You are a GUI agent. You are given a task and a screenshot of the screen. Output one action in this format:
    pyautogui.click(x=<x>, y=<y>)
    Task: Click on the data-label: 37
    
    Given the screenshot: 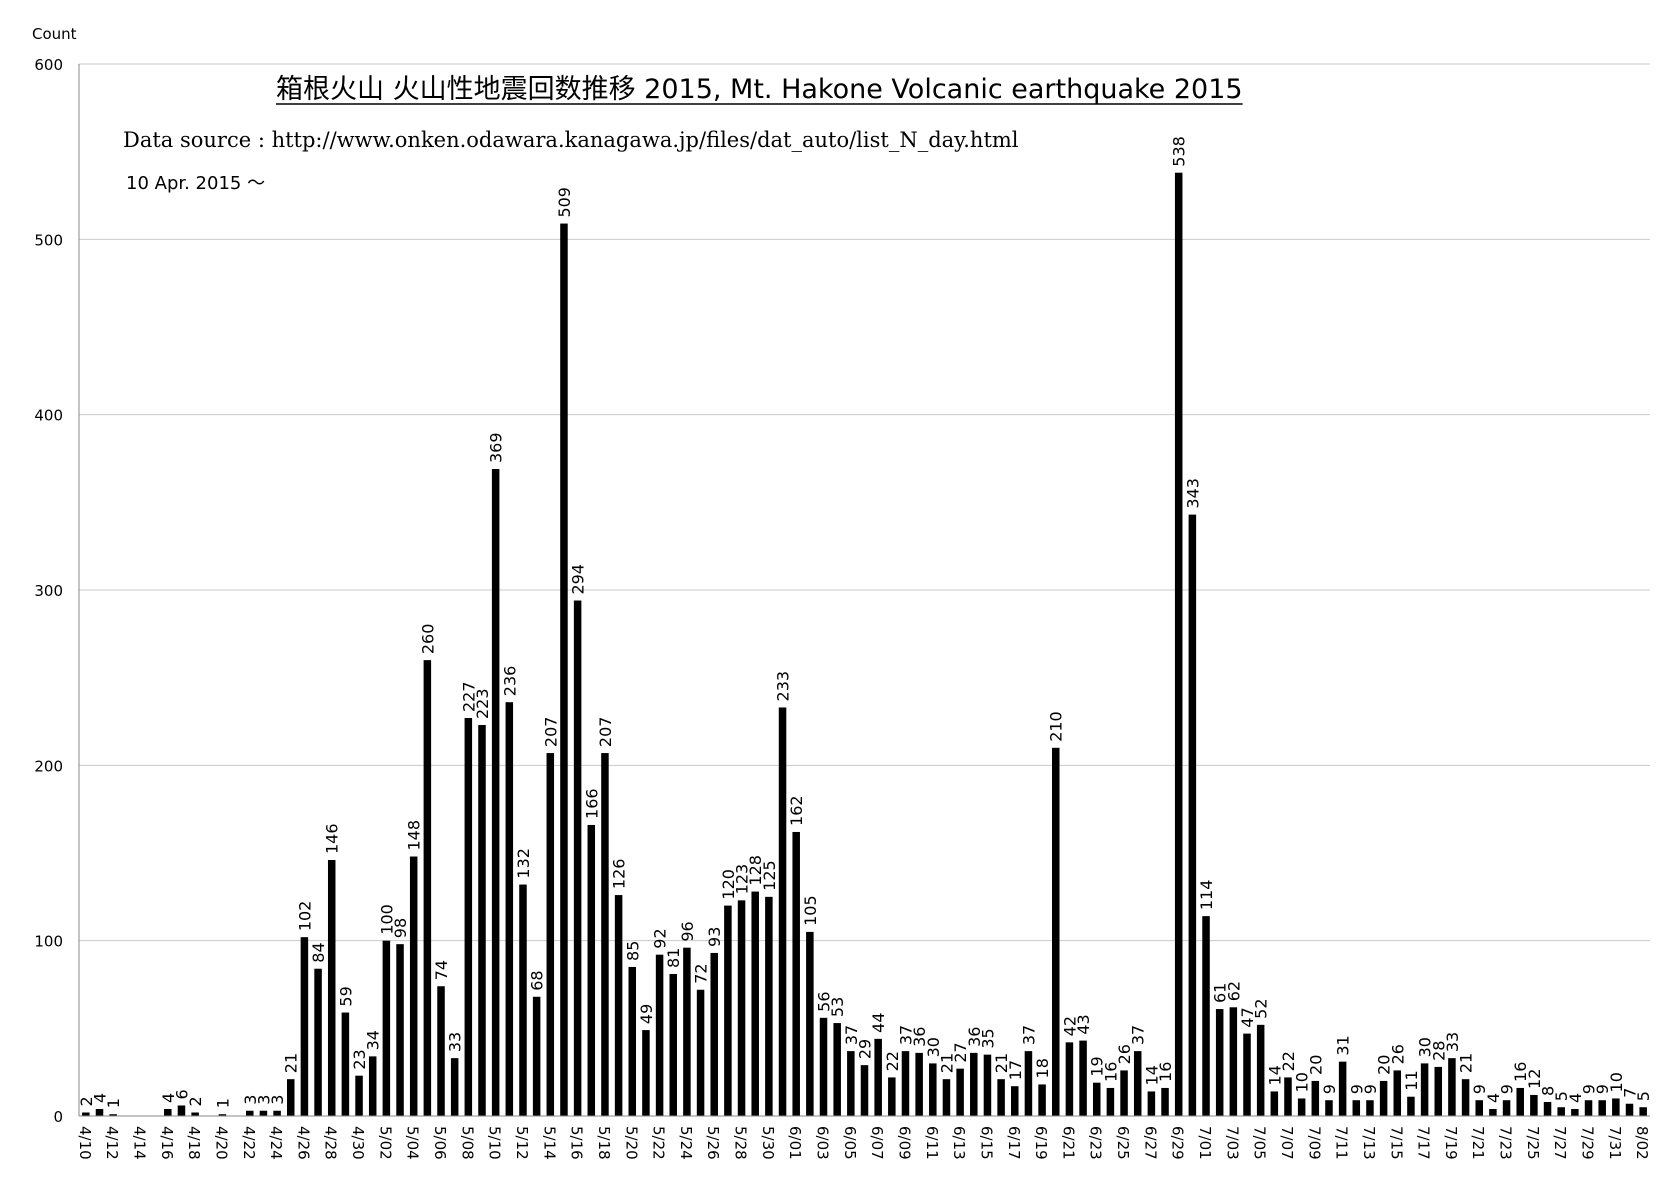 What is the action you would take?
    pyautogui.click(x=905, y=1035)
    